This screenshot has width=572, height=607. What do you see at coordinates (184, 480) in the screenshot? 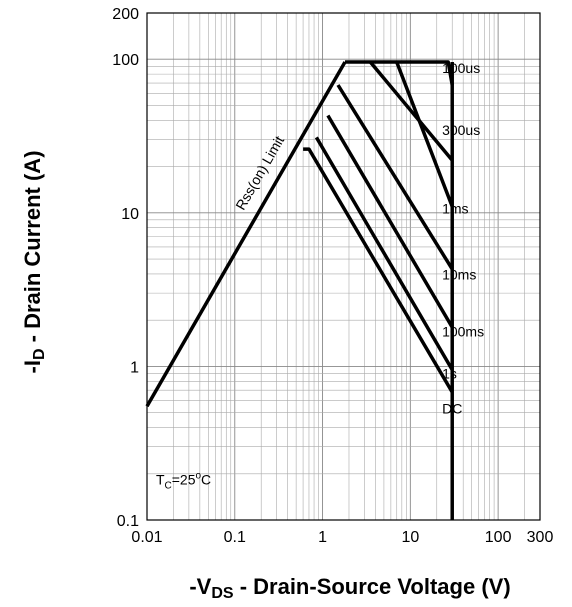
I see `annotation-rest: =25` at bounding box center [184, 480].